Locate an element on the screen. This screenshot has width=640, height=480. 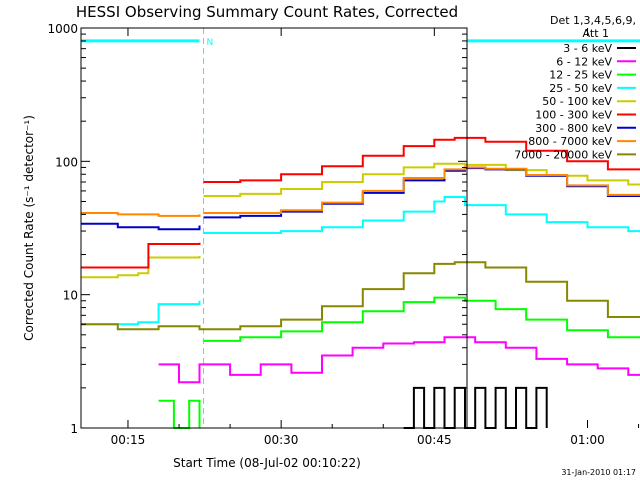
x-tick-label-1: 00:30 is located at coordinates (281, 440).